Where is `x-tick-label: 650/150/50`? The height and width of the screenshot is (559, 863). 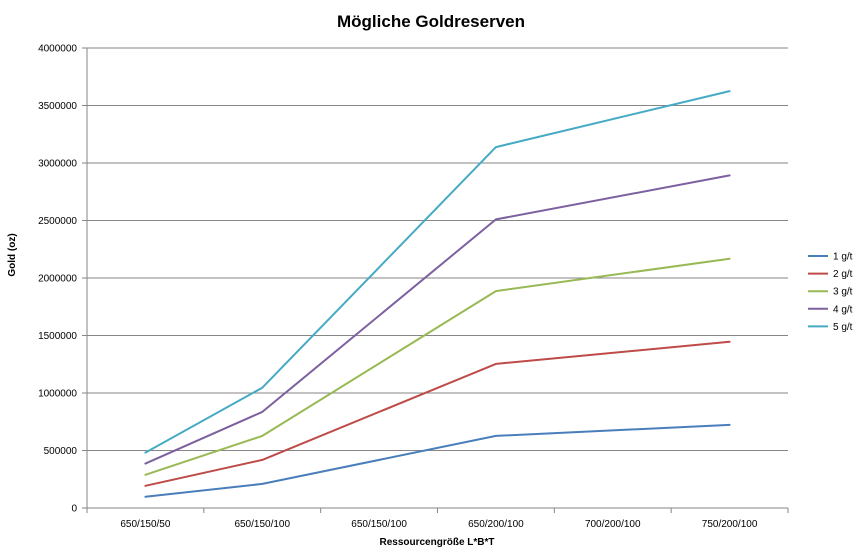 x-tick-label: 650/150/50 is located at coordinates (145, 524).